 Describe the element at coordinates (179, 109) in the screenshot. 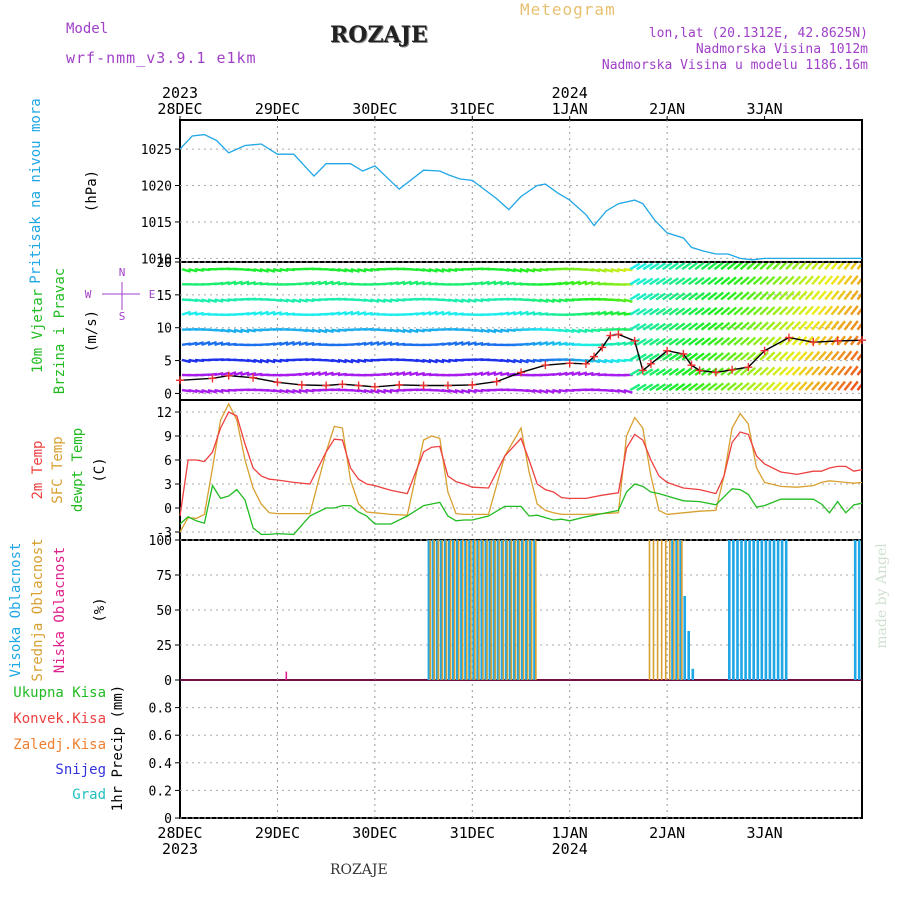

I see `xtick-label-top: 28DEC` at that location.